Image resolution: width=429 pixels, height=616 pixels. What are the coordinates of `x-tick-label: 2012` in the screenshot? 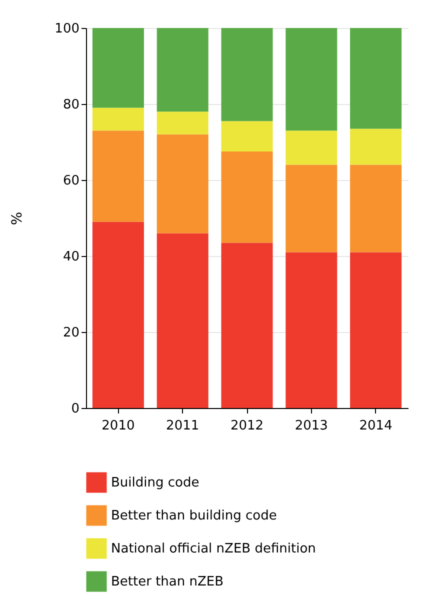 It's located at (247, 426).